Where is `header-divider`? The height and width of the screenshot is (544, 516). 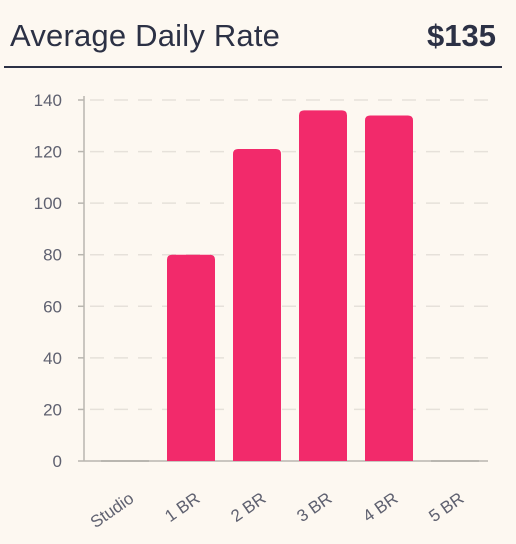
header-divider is located at coordinates (253, 67).